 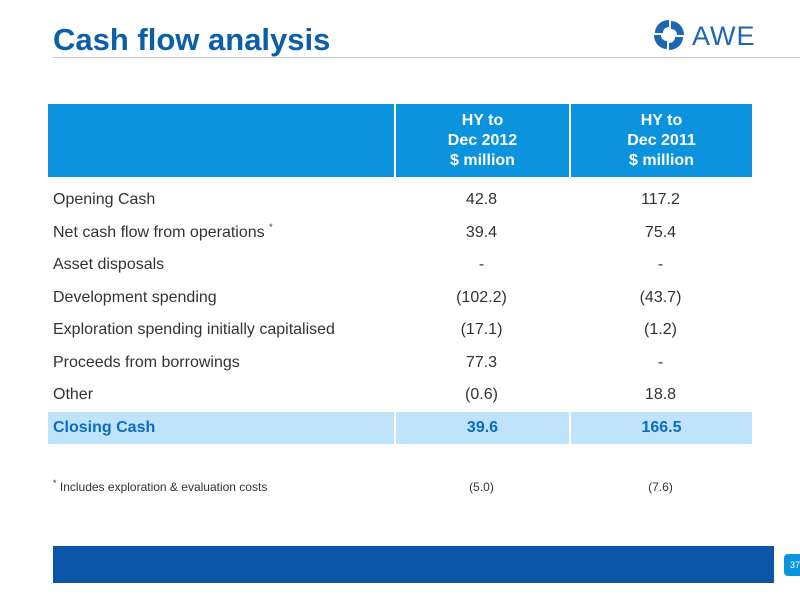 I want to click on closing-cash-row: Closing Cash 39.6 166.5, so click(x=400, y=427).